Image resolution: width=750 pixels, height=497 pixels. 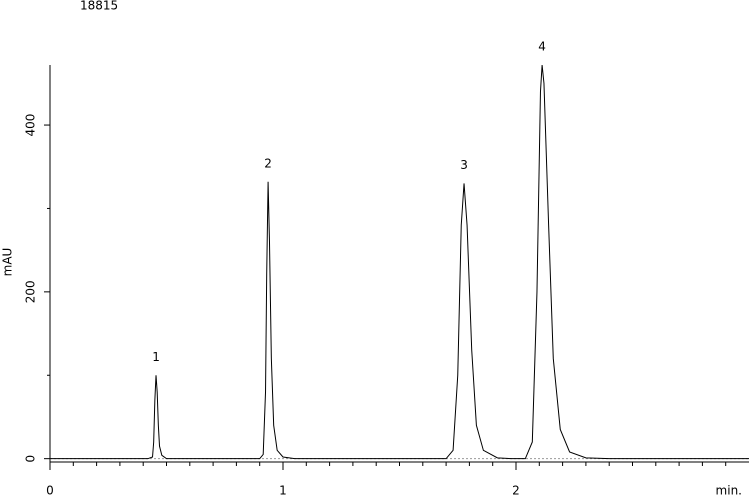 What do you see at coordinates (283, 490) in the screenshot?
I see `x-tick-label: 1` at bounding box center [283, 490].